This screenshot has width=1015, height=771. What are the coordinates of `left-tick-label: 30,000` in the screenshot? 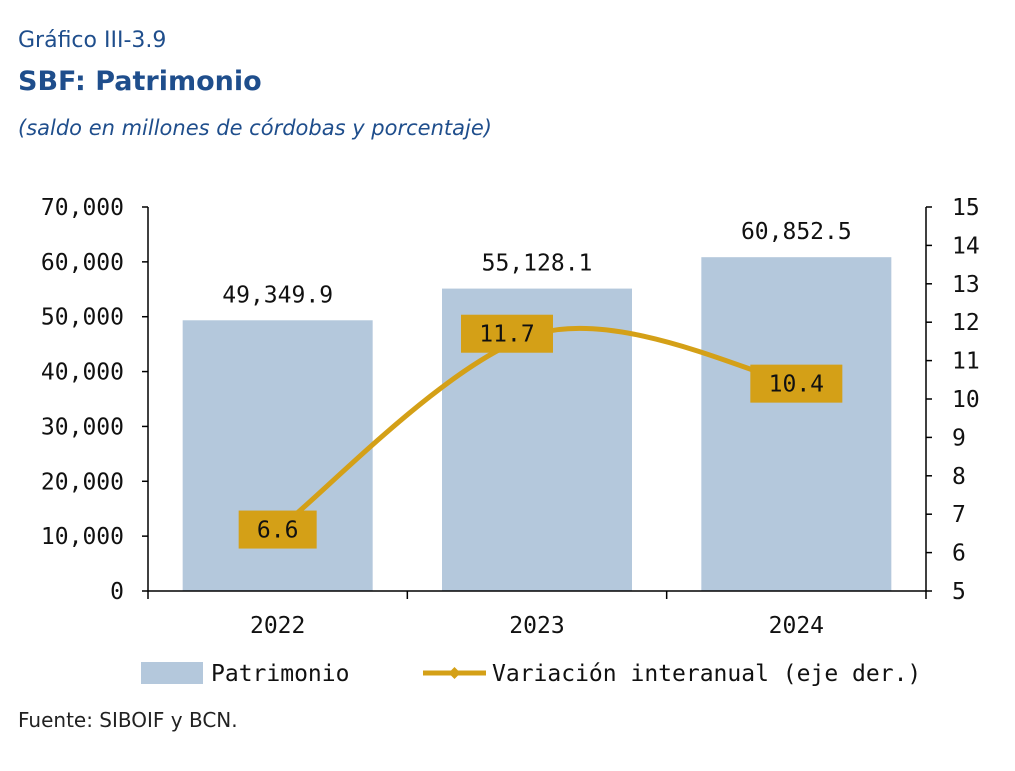 It's located at (82, 427).